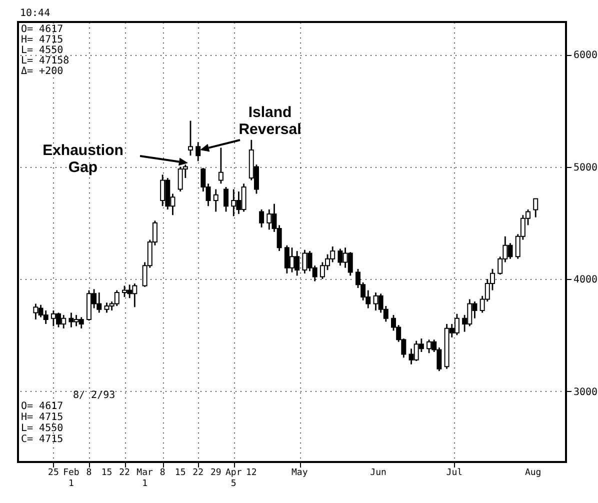  Describe the element at coordinates (71, 478) in the screenshot. I see `x-tick-label: Feb 1` at that location.